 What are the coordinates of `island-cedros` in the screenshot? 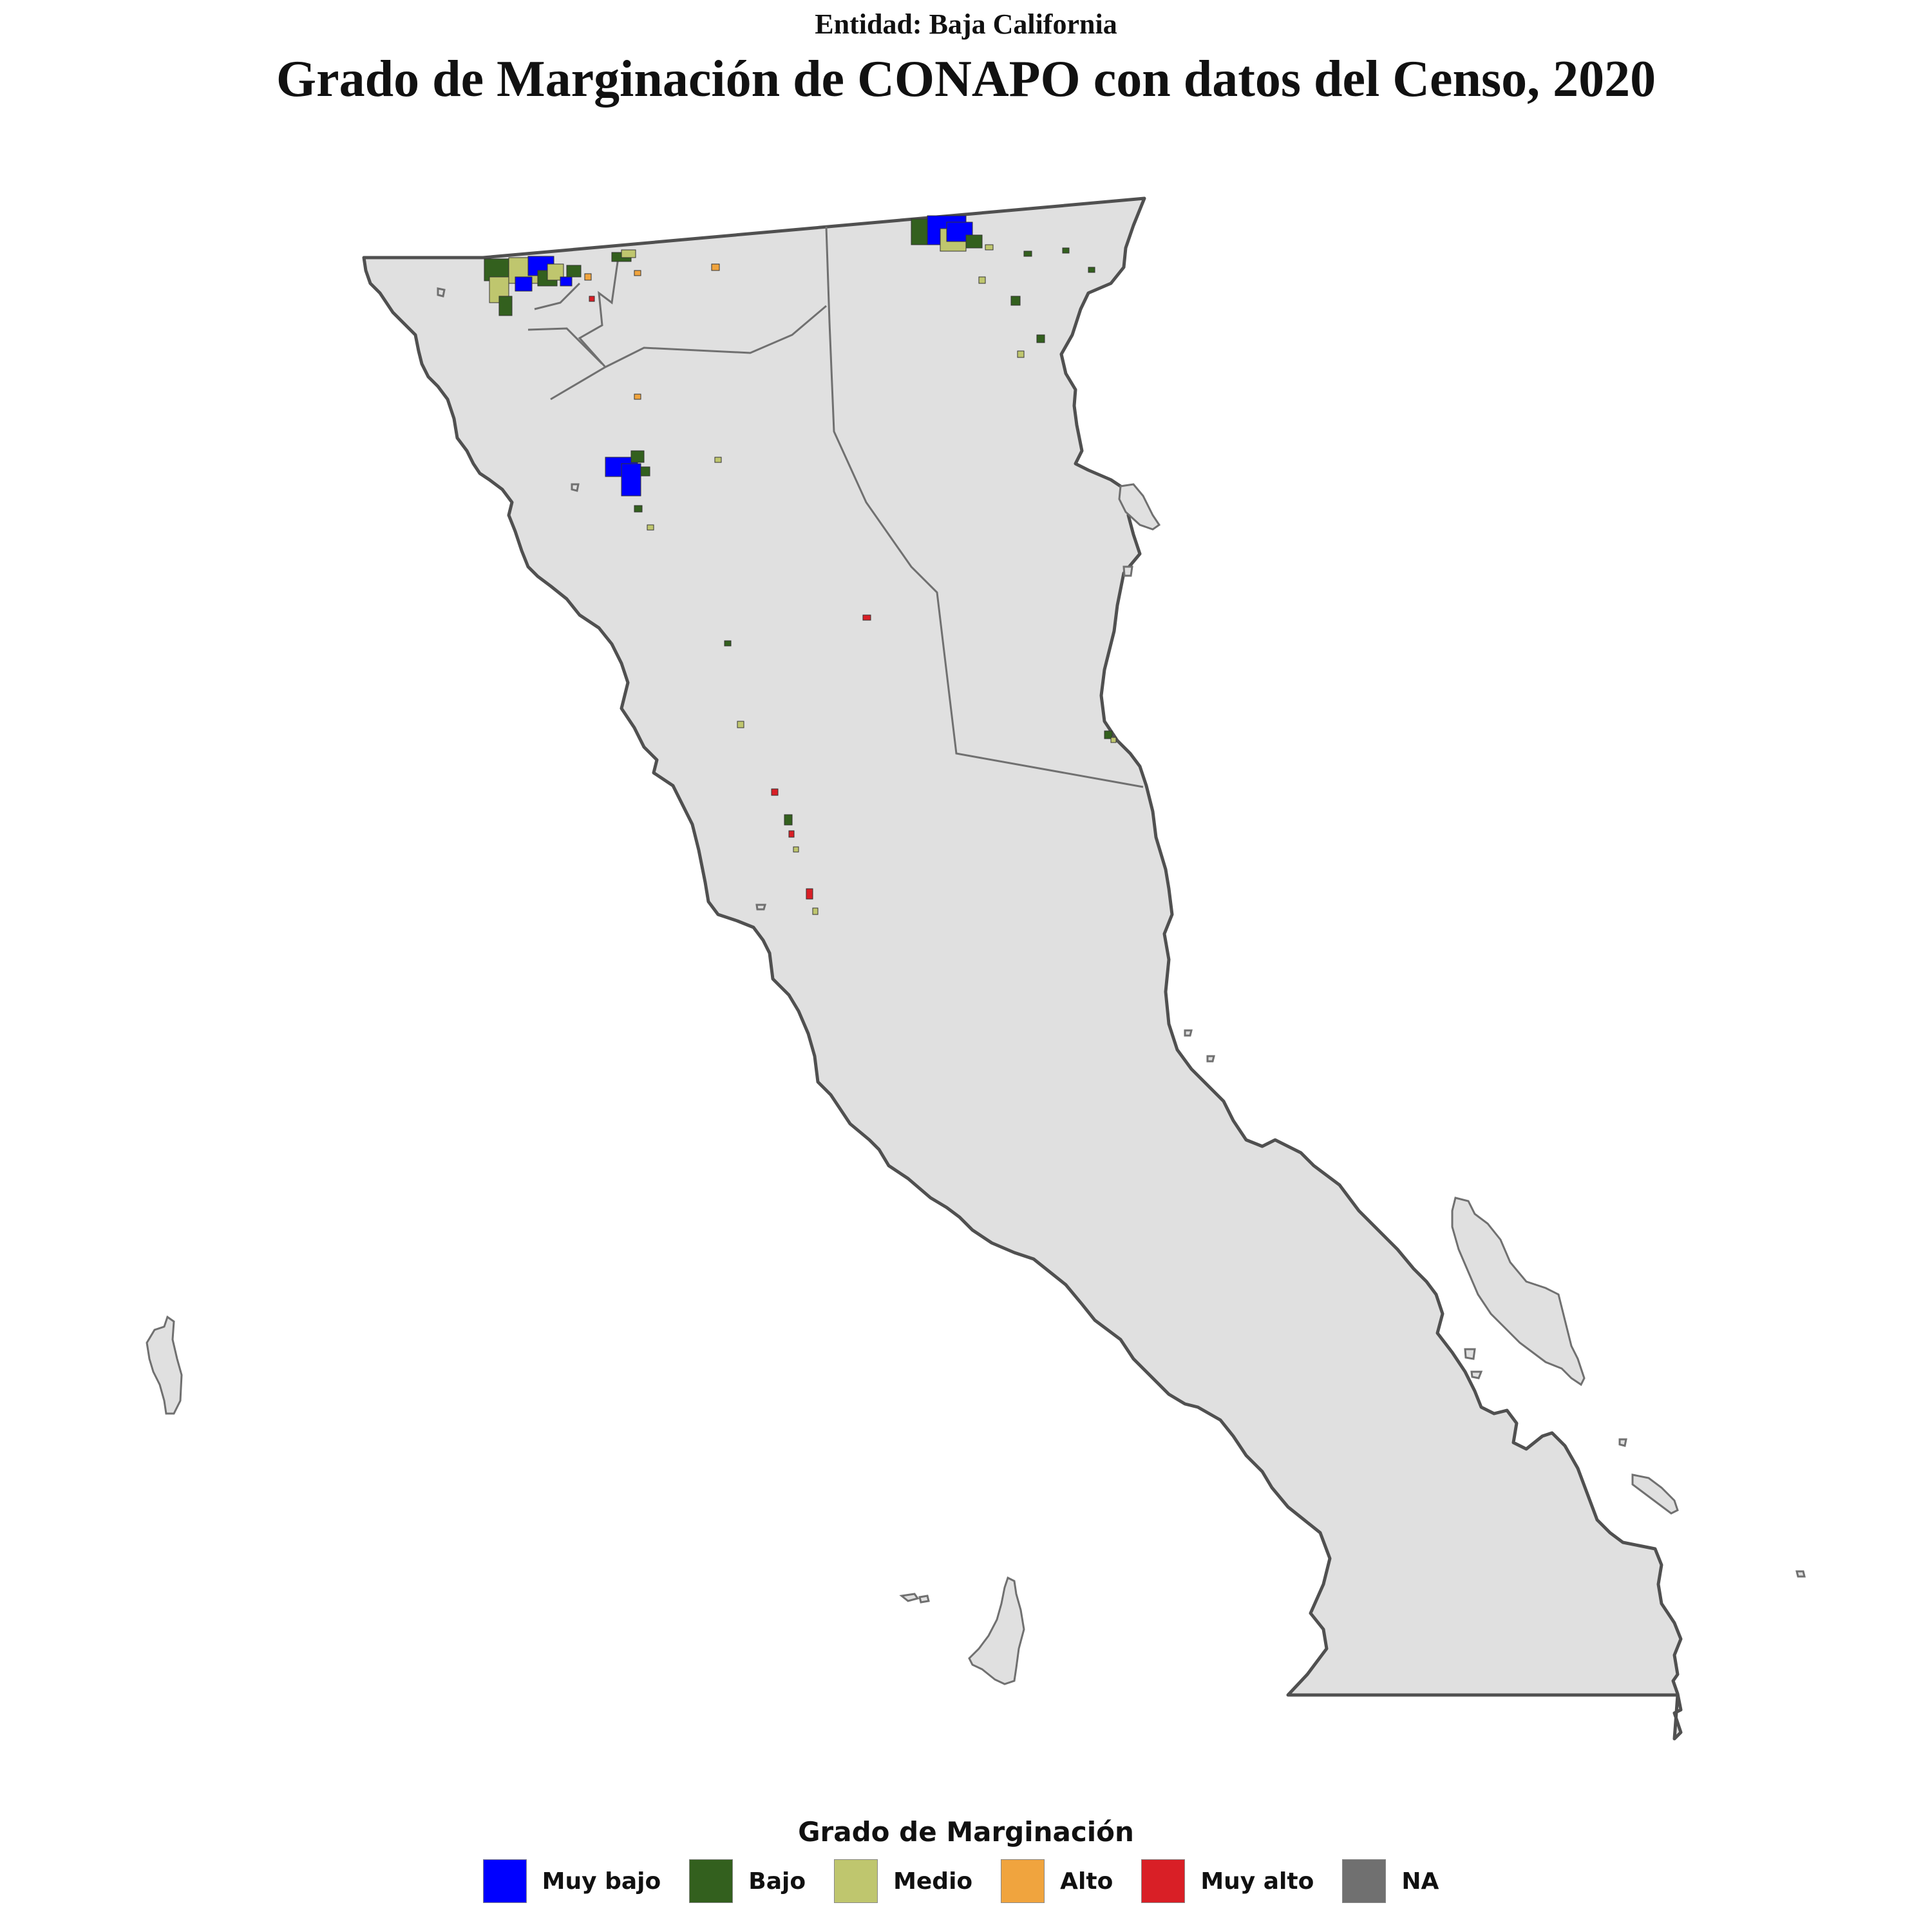 It's located at (997, 1630).